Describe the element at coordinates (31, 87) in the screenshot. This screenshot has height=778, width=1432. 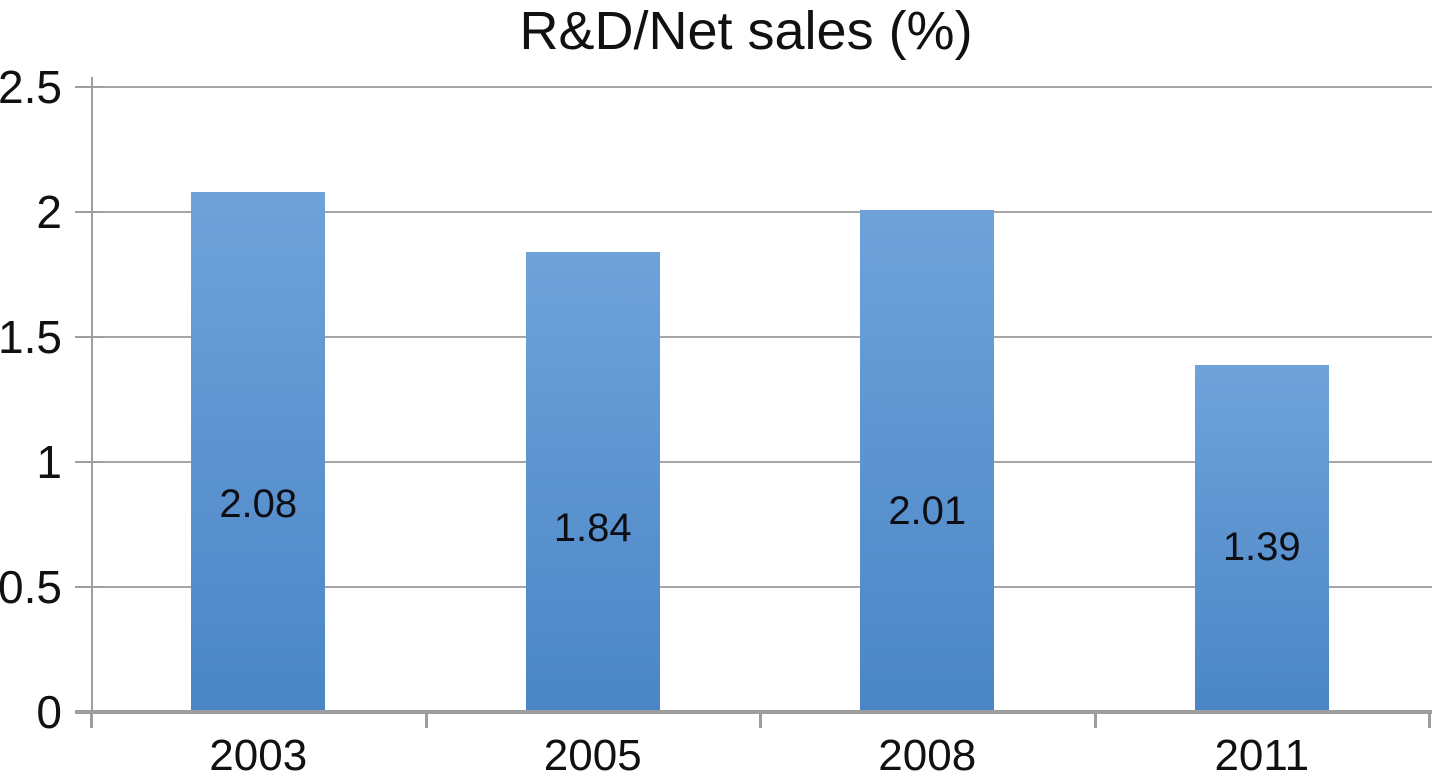
I see `y-tick-label: 2.5` at that location.